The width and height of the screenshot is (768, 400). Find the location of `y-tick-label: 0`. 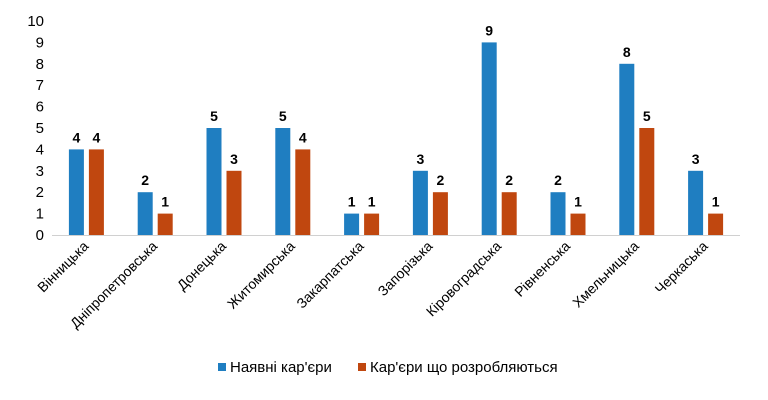

y-tick-label: 0 is located at coordinates (40, 235).